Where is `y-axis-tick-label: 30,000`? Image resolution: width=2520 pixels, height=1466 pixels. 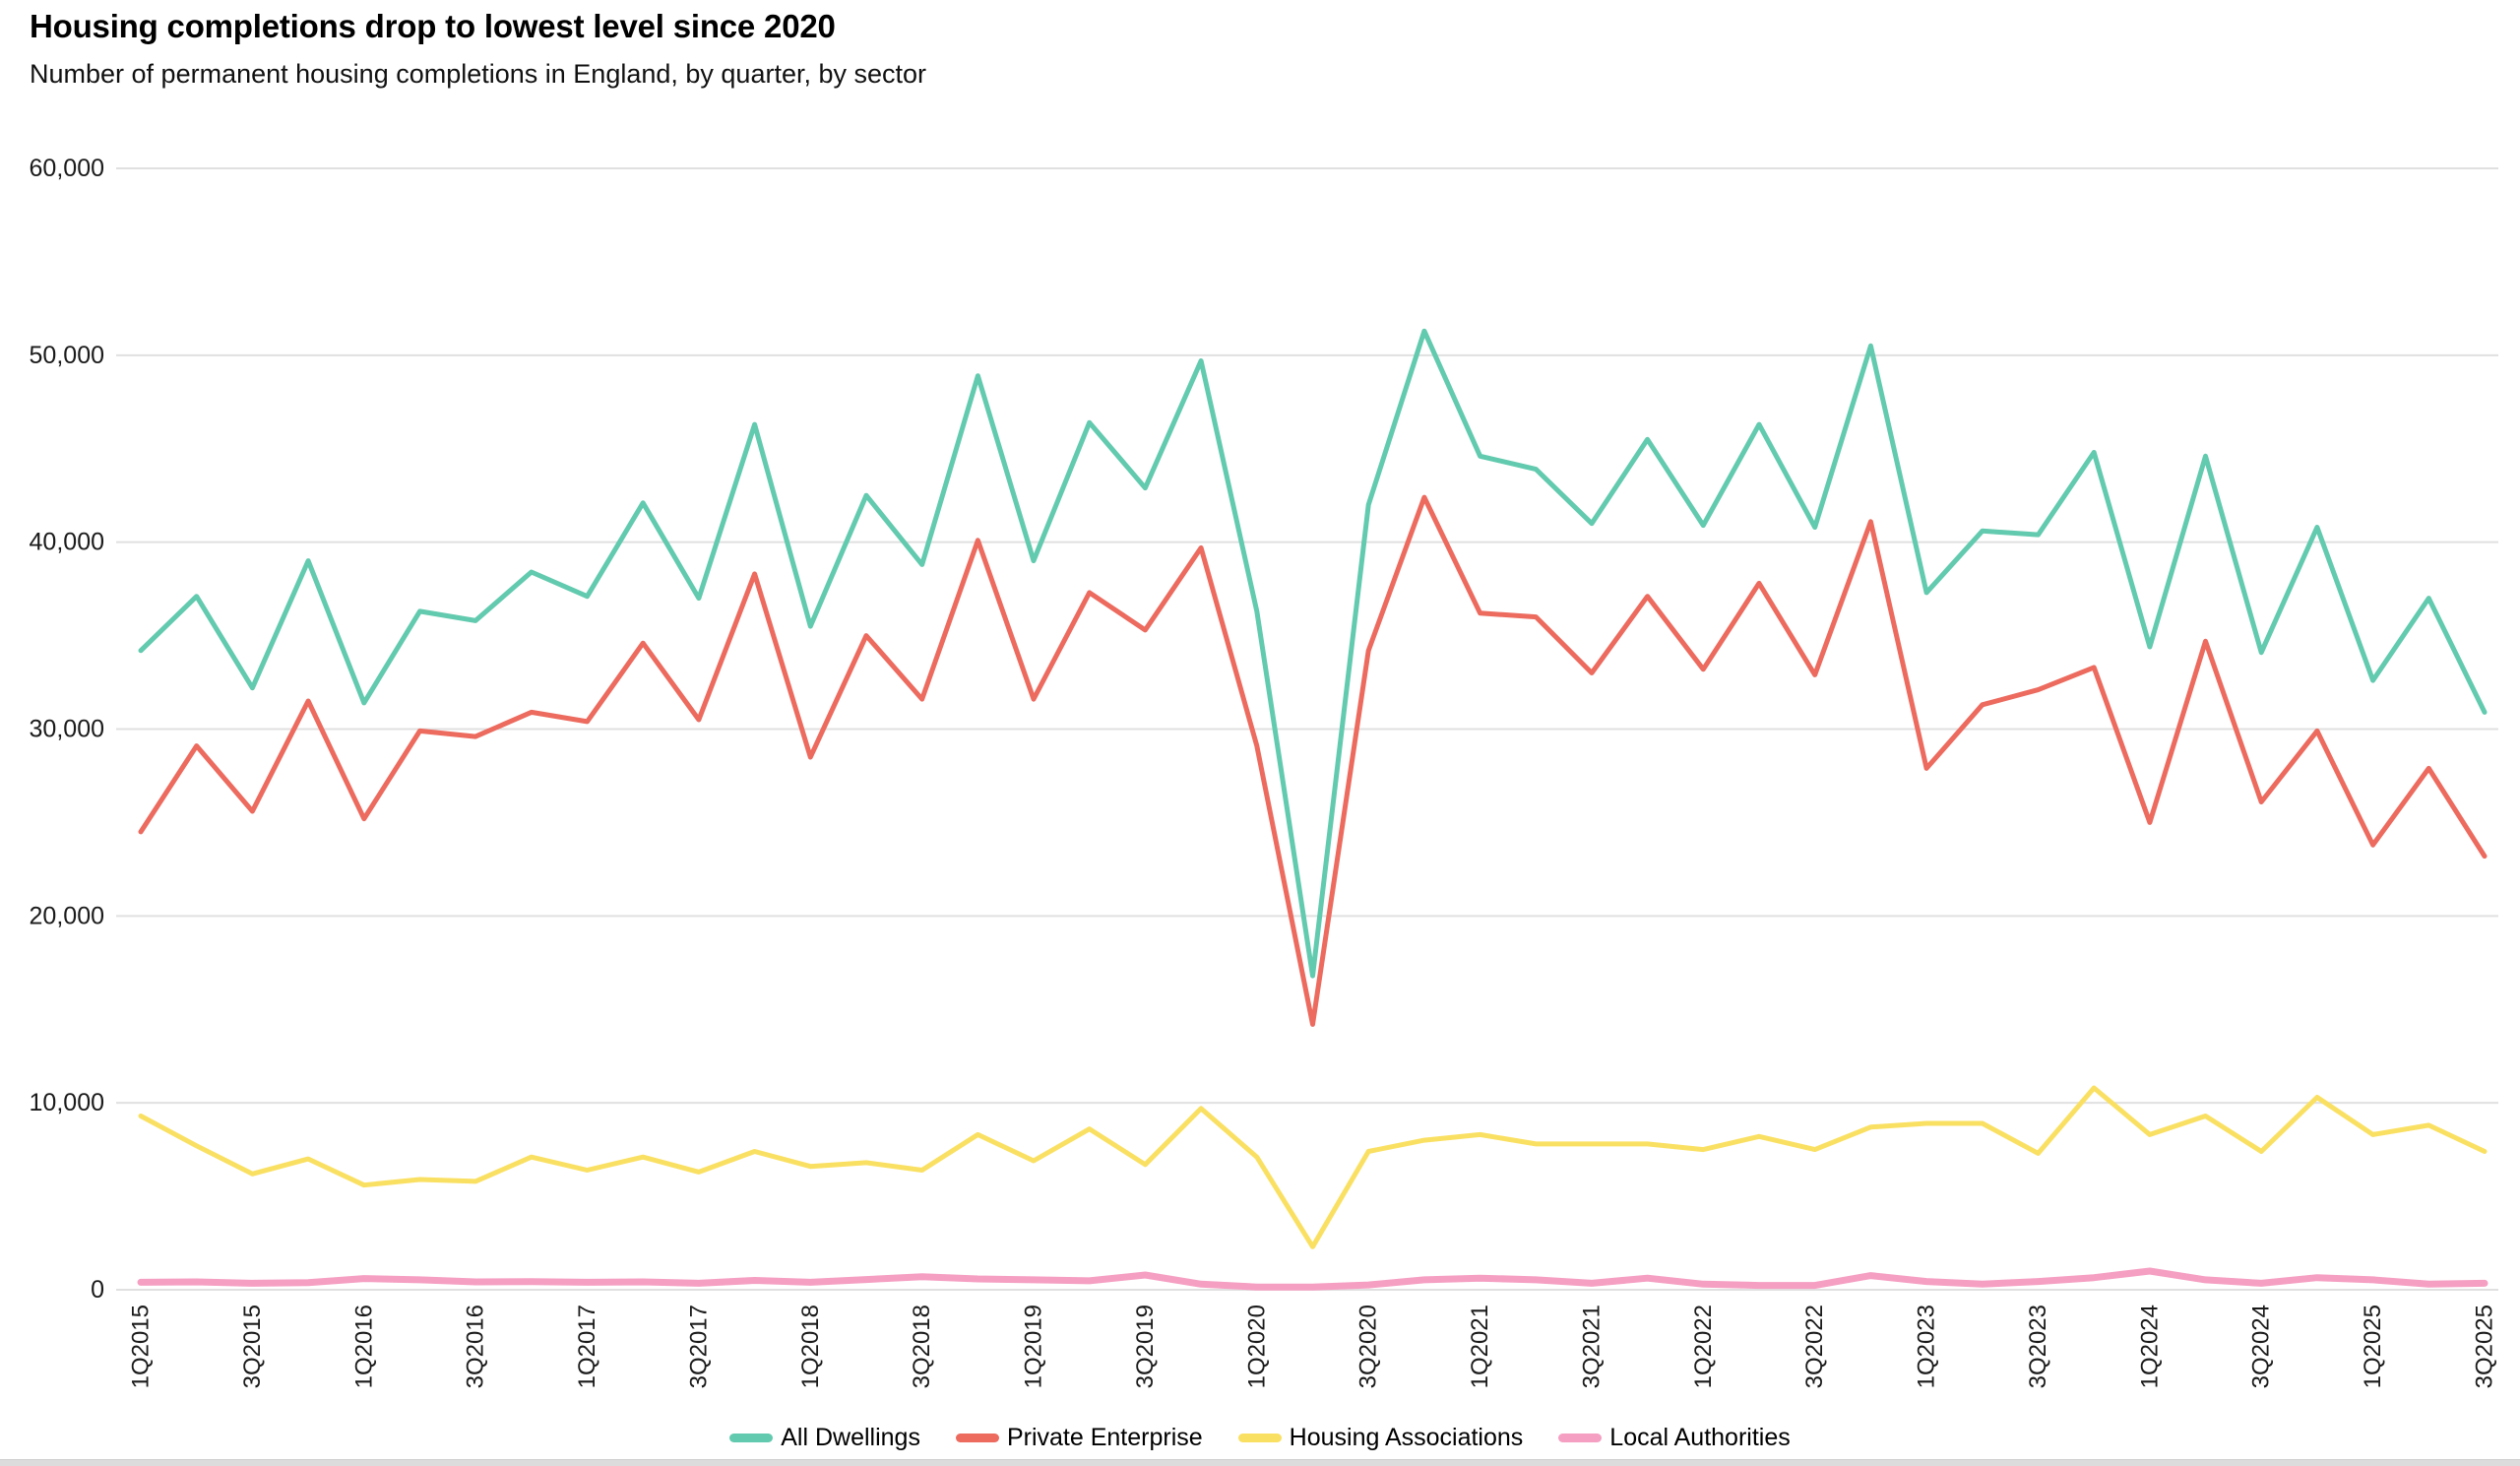
y-axis-tick-label: 30,000 is located at coordinates (67, 730).